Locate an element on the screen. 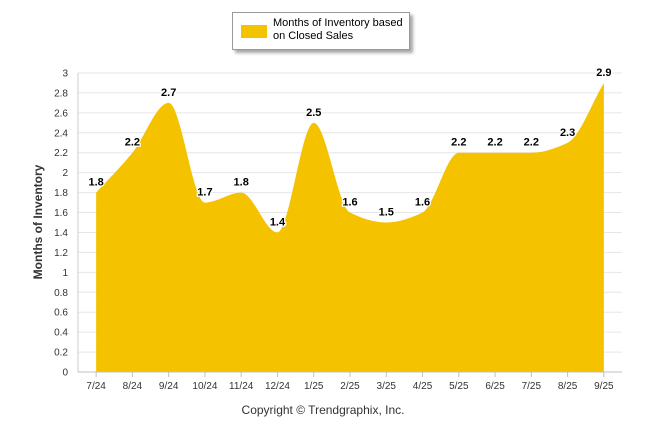  legend-label-line2: on Closed Sales is located at coordinates (313, 36).